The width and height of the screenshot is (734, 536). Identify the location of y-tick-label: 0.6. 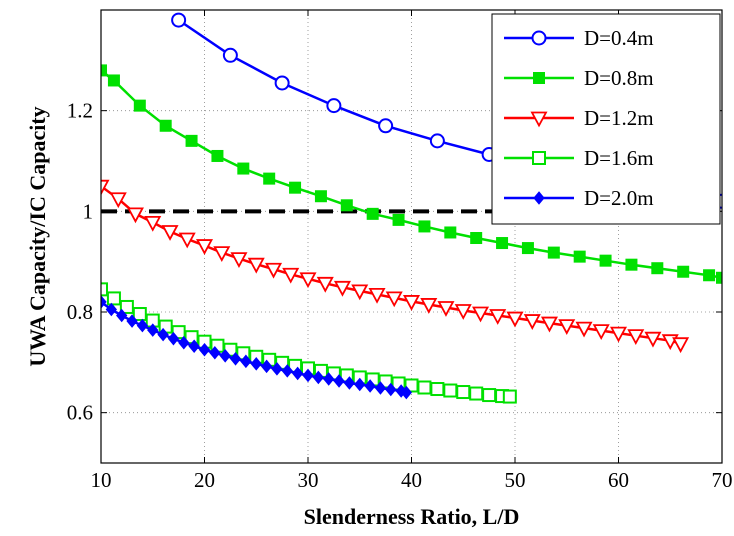
(80, 413).